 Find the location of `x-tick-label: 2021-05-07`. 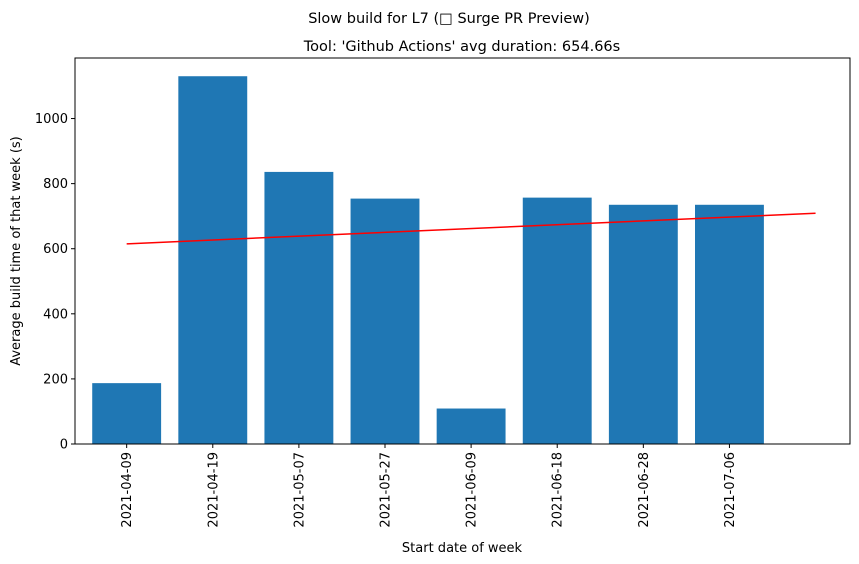

x-tick-label: 2021-05-07 is located at coordinates (299, 490).